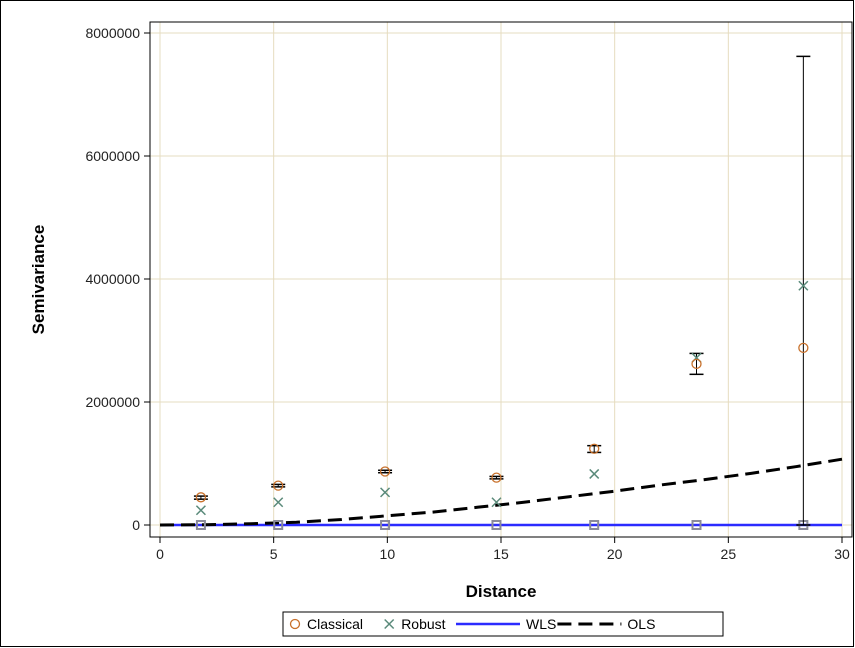 This screenshot has width=855, height=648. What do you see at coordinates (389, 624) in the screenshot?
I see `legend-symbol-robust` at bounding box center [389, 624].